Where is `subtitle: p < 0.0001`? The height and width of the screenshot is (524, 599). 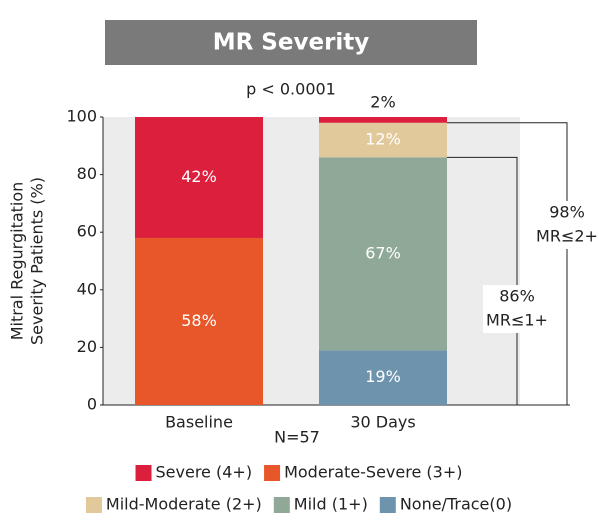 subtitle: p < 0.0001 is located at coordinates (291, 89).